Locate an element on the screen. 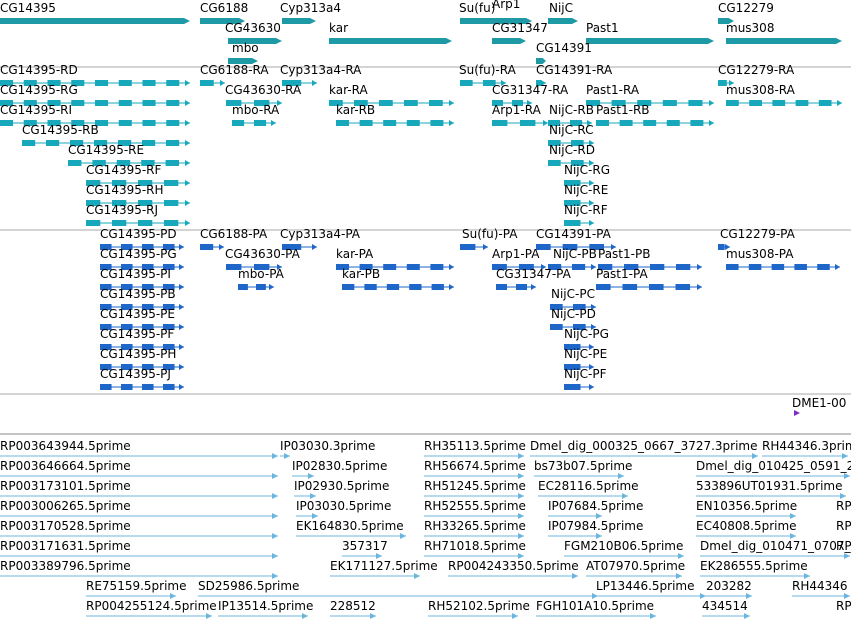 This screenshot has width=851, height=622. cds-feature: Su(fu)-PA is located at coordinates (489, 238).